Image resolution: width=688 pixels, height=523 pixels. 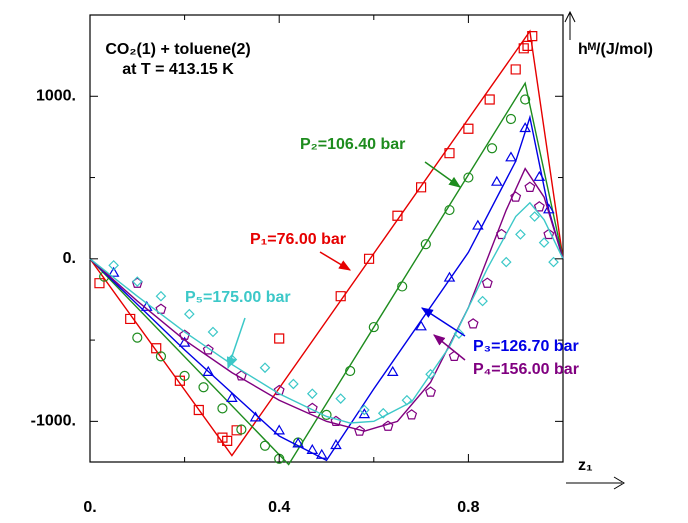 What do you see at coordinates (177, 49) in the screenshot?
I see `chart-title: CO₂(1) + toluene(2)` at bounding box center [177, 49].